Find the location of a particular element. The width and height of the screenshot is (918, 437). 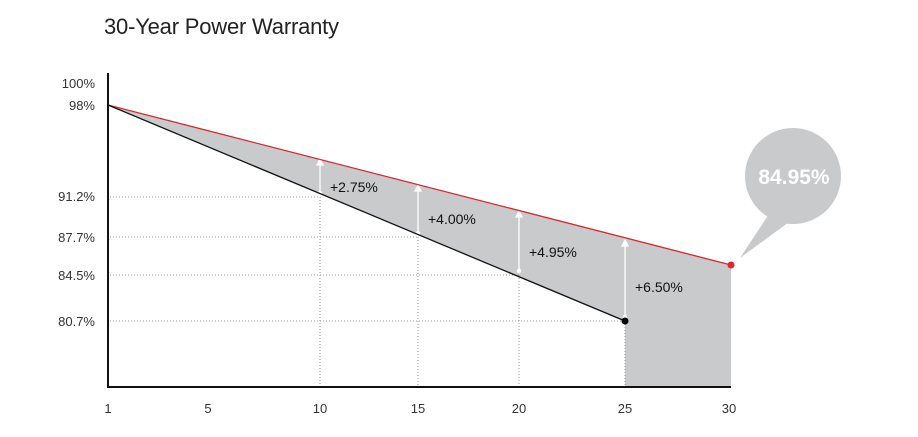

svg-text: 87.7% is located at coordinates (76, 237).